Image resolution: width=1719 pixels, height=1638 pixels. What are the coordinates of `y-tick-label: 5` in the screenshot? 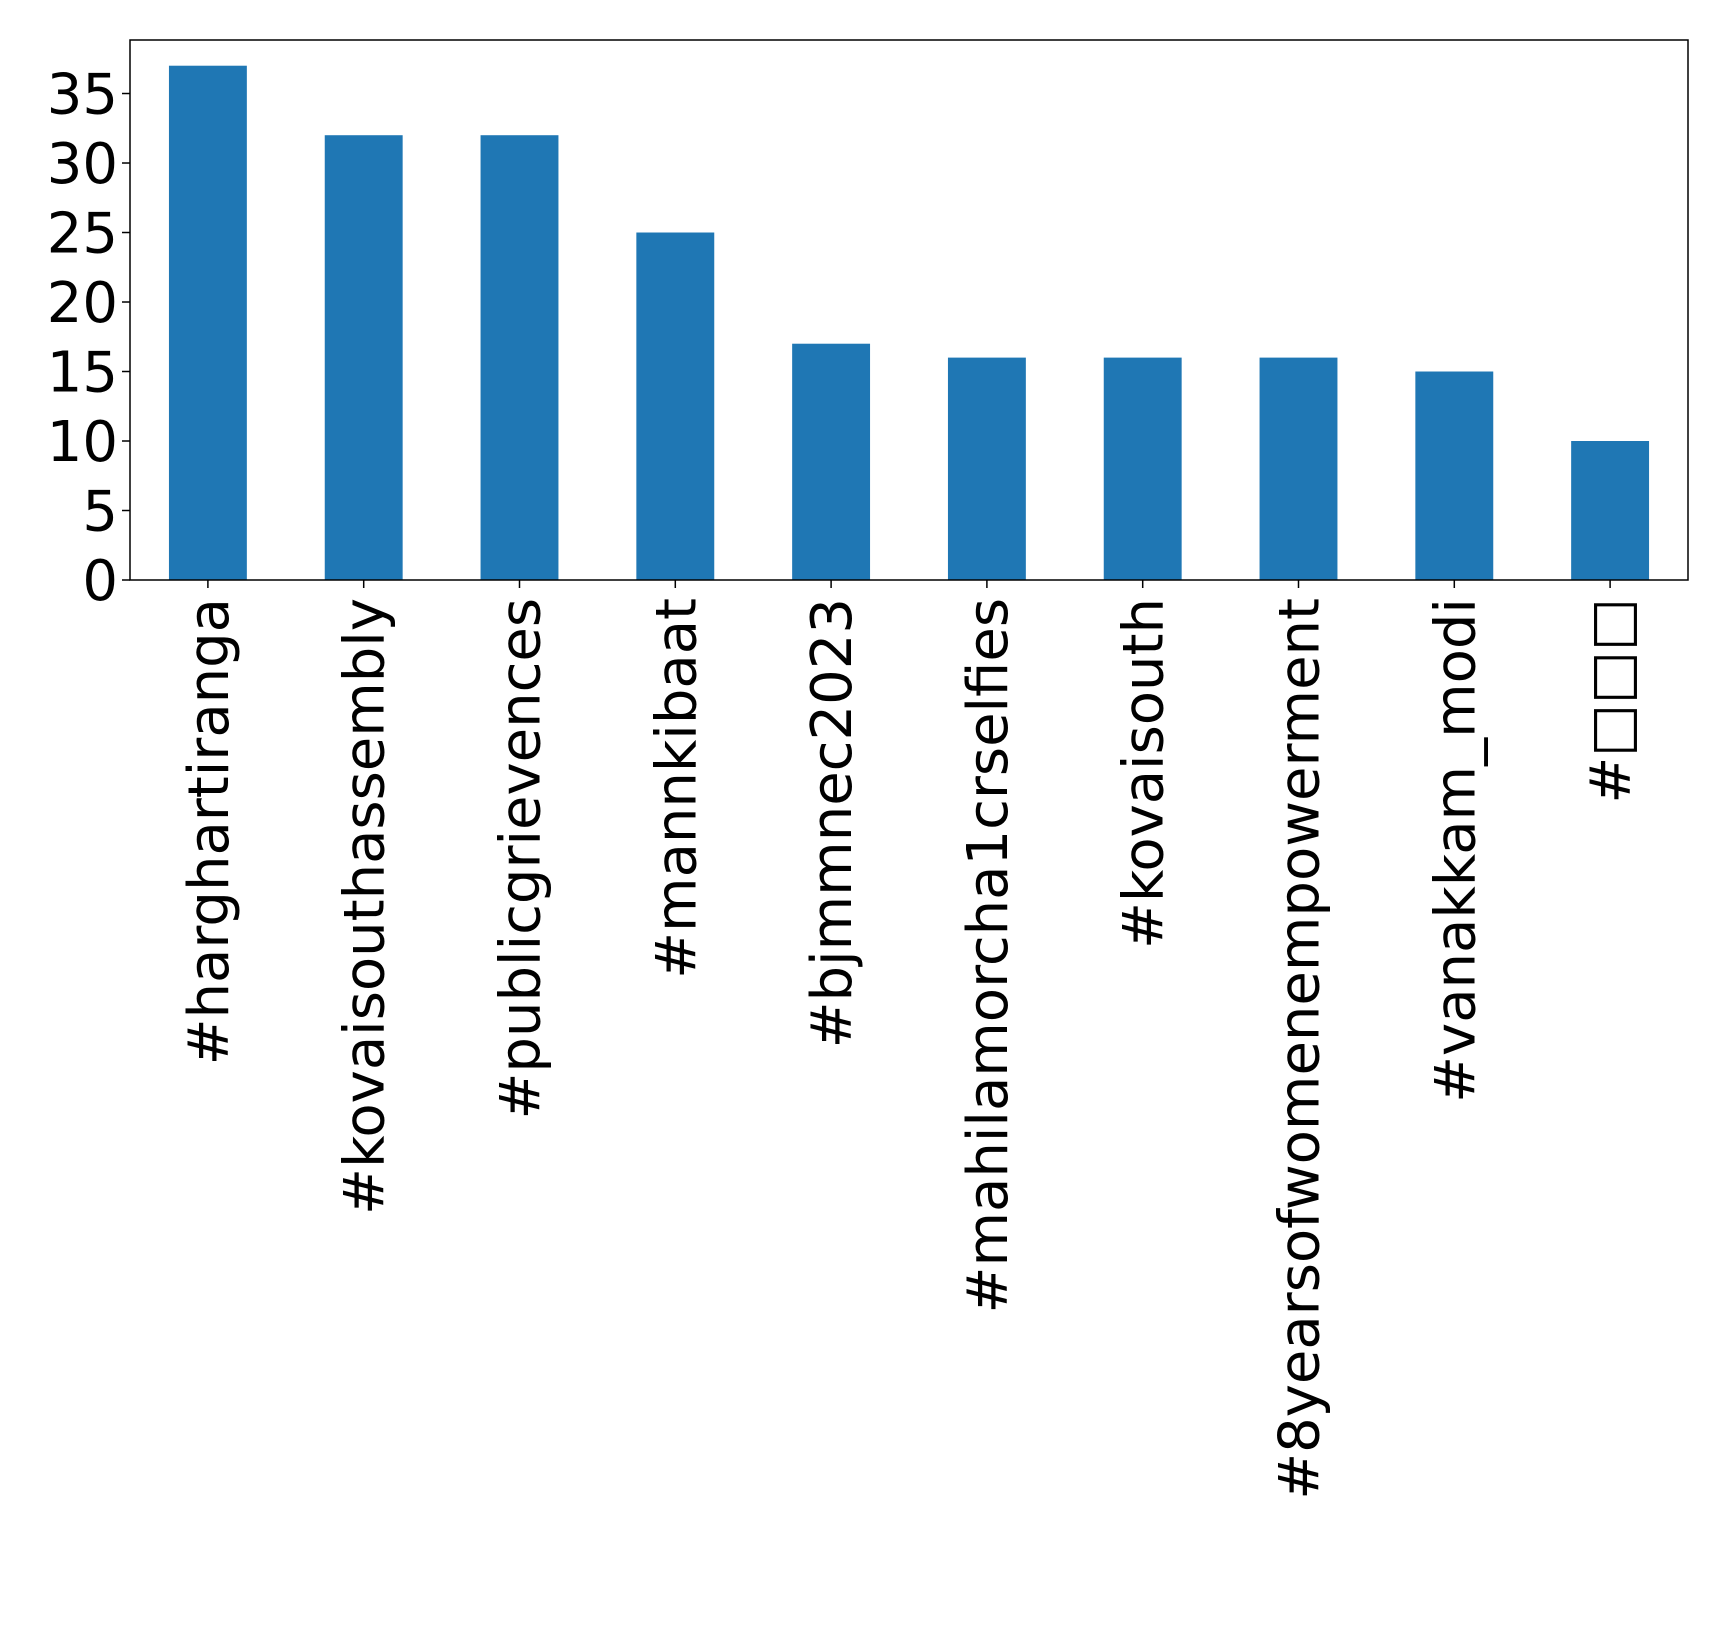 It's located at (100, 512).